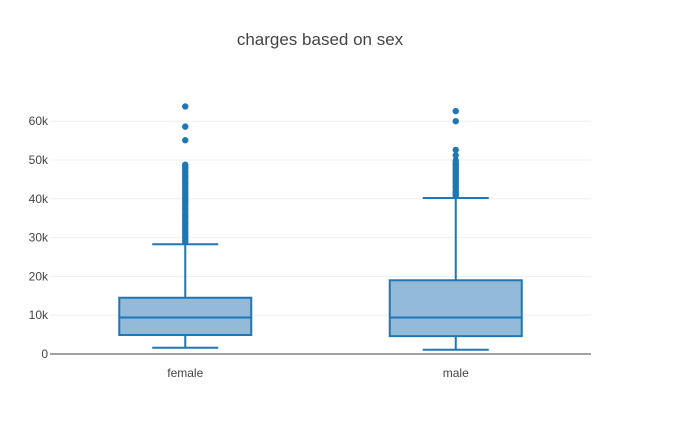 This screenshot has height=430, width=681. What do you see at coordinates (44, 354) in the screenshot?
I see `y-tick-label: 0` at bounding box center [44, 354].